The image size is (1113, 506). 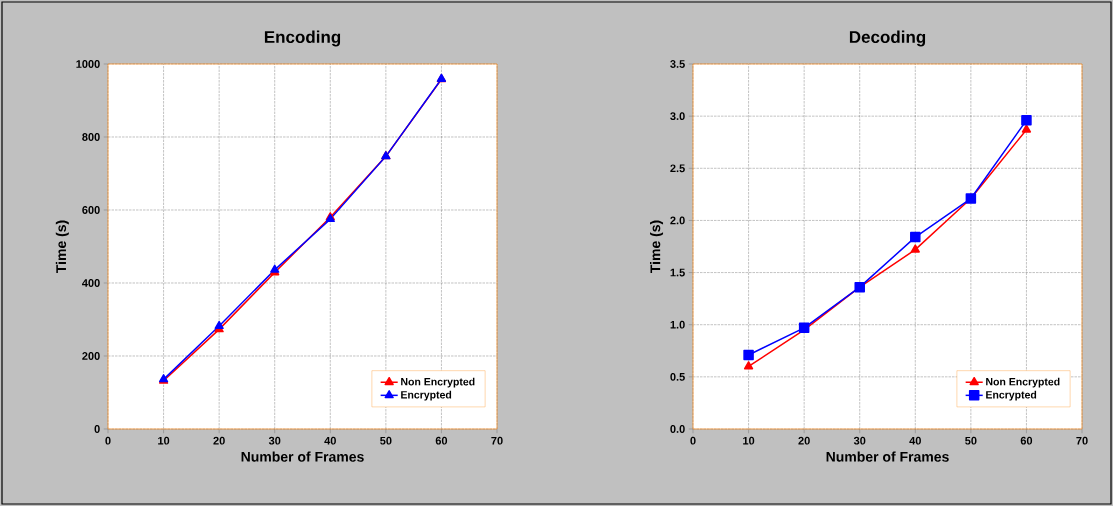 I want to click on y-tick-label: 0, so click(x=97, y=429).